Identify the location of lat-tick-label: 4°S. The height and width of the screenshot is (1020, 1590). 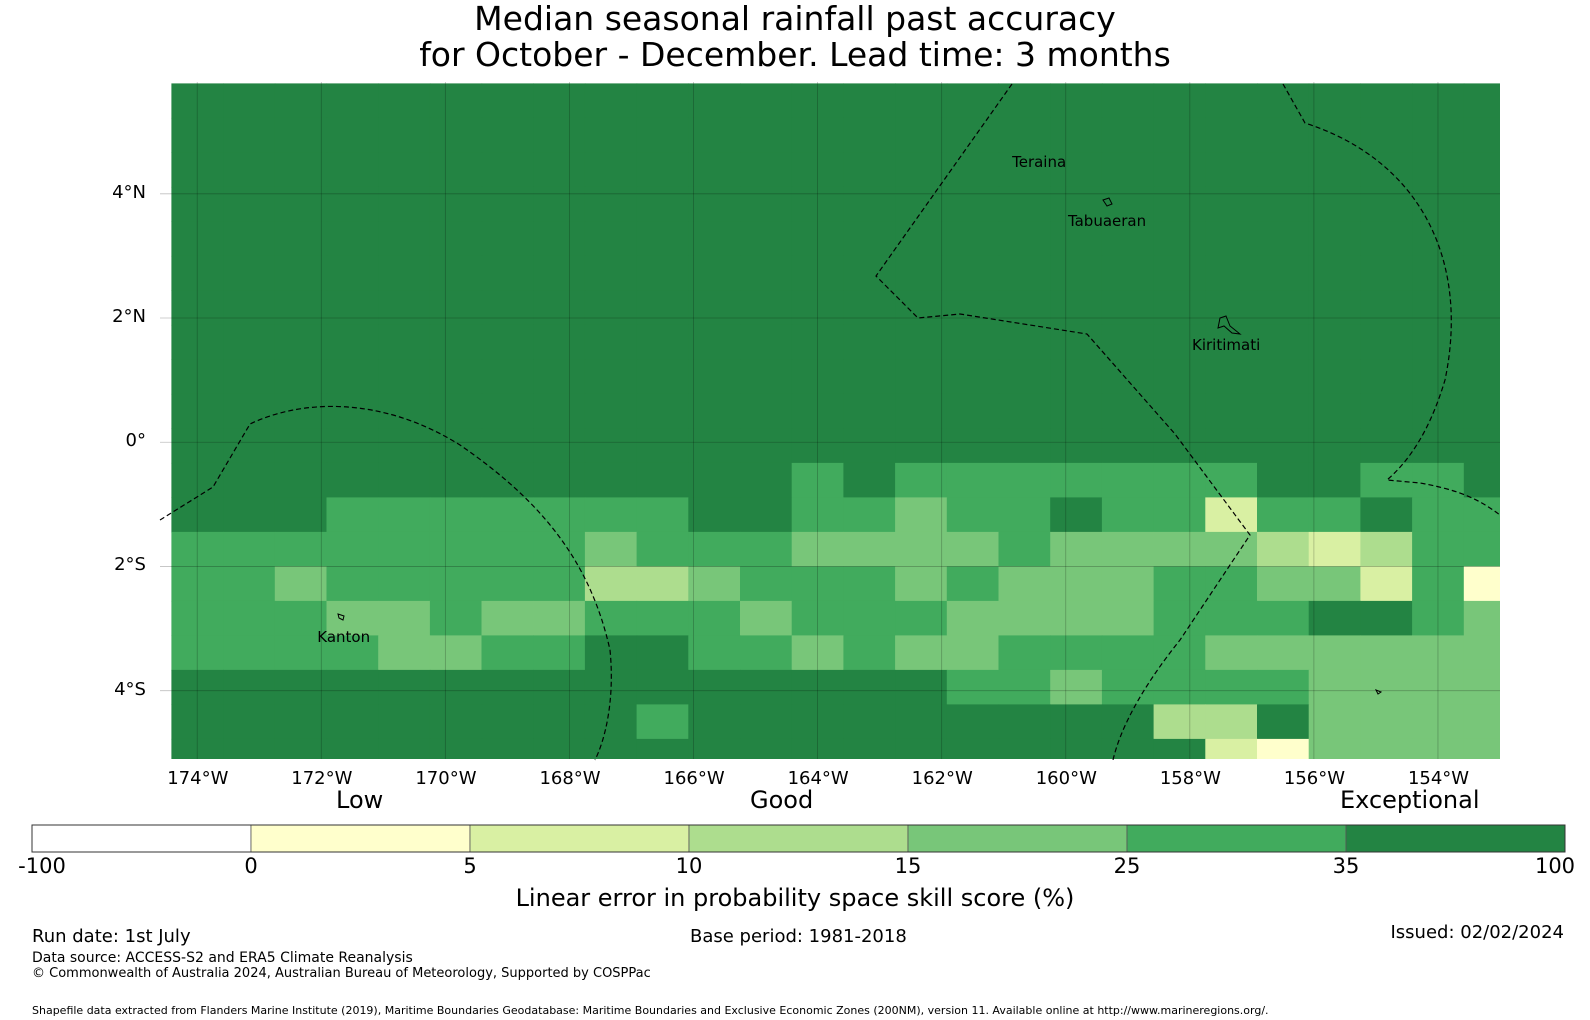
(130, 689).